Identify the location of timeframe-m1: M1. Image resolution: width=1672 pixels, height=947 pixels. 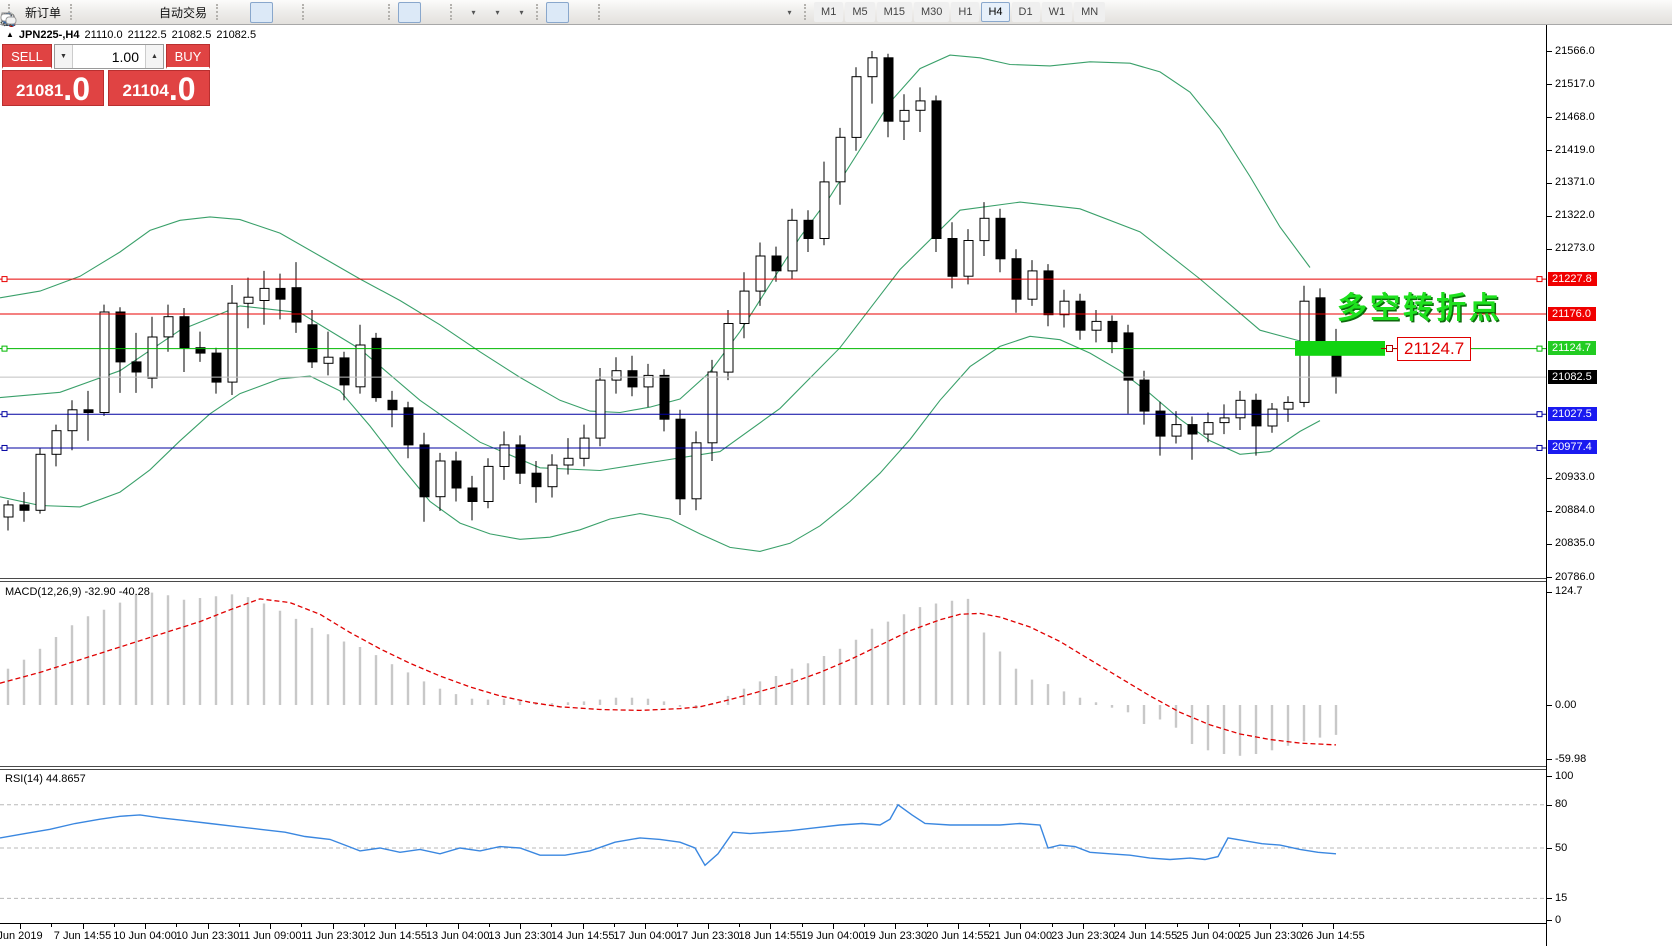
(829, 12).